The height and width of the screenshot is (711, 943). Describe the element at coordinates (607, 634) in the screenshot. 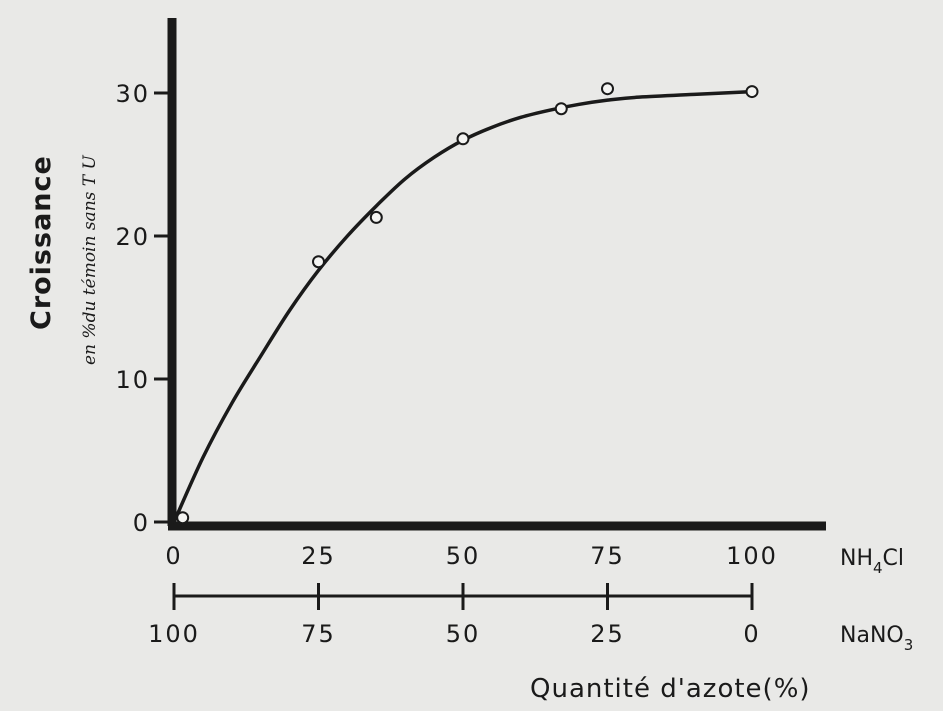

I see `x-tick-label-bottom: 25` at that location.